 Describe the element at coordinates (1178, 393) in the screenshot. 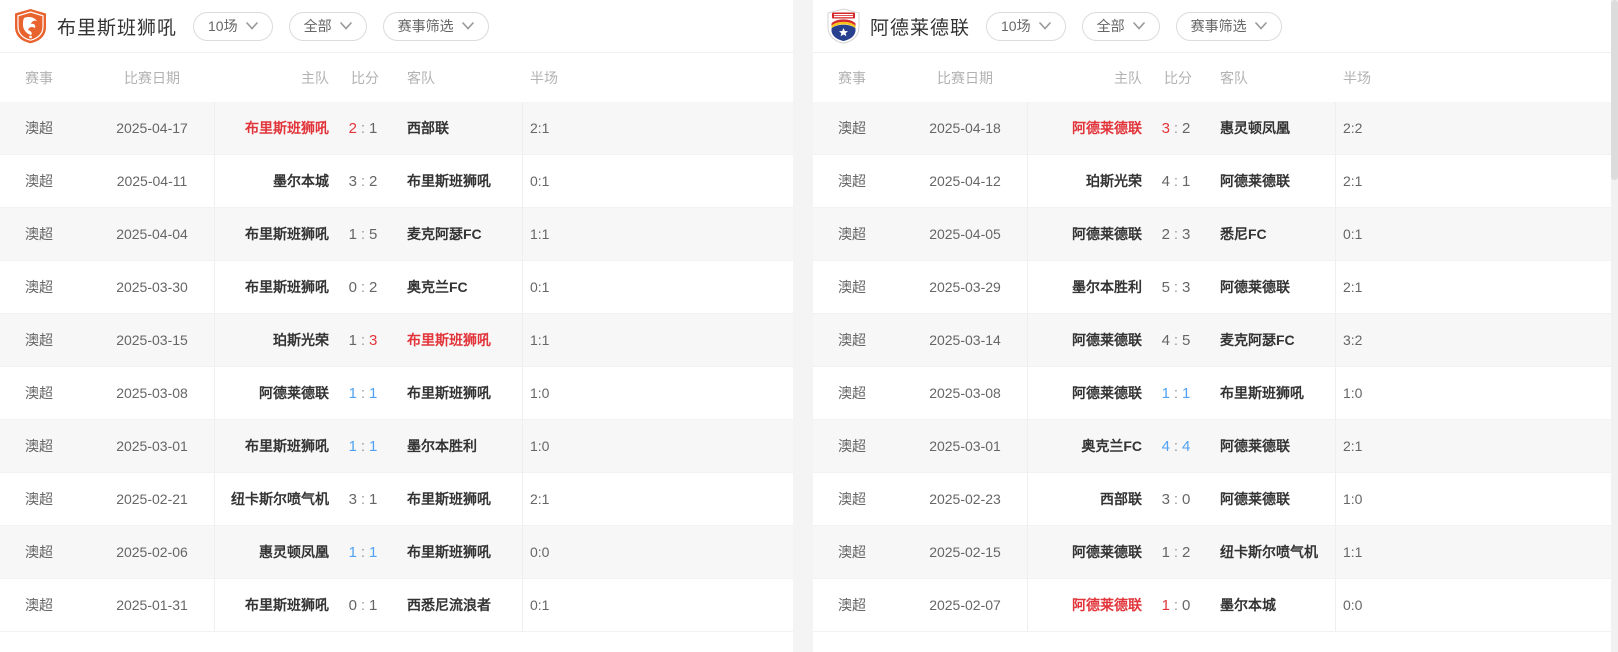

I see `match-score: 1:1` at that location.